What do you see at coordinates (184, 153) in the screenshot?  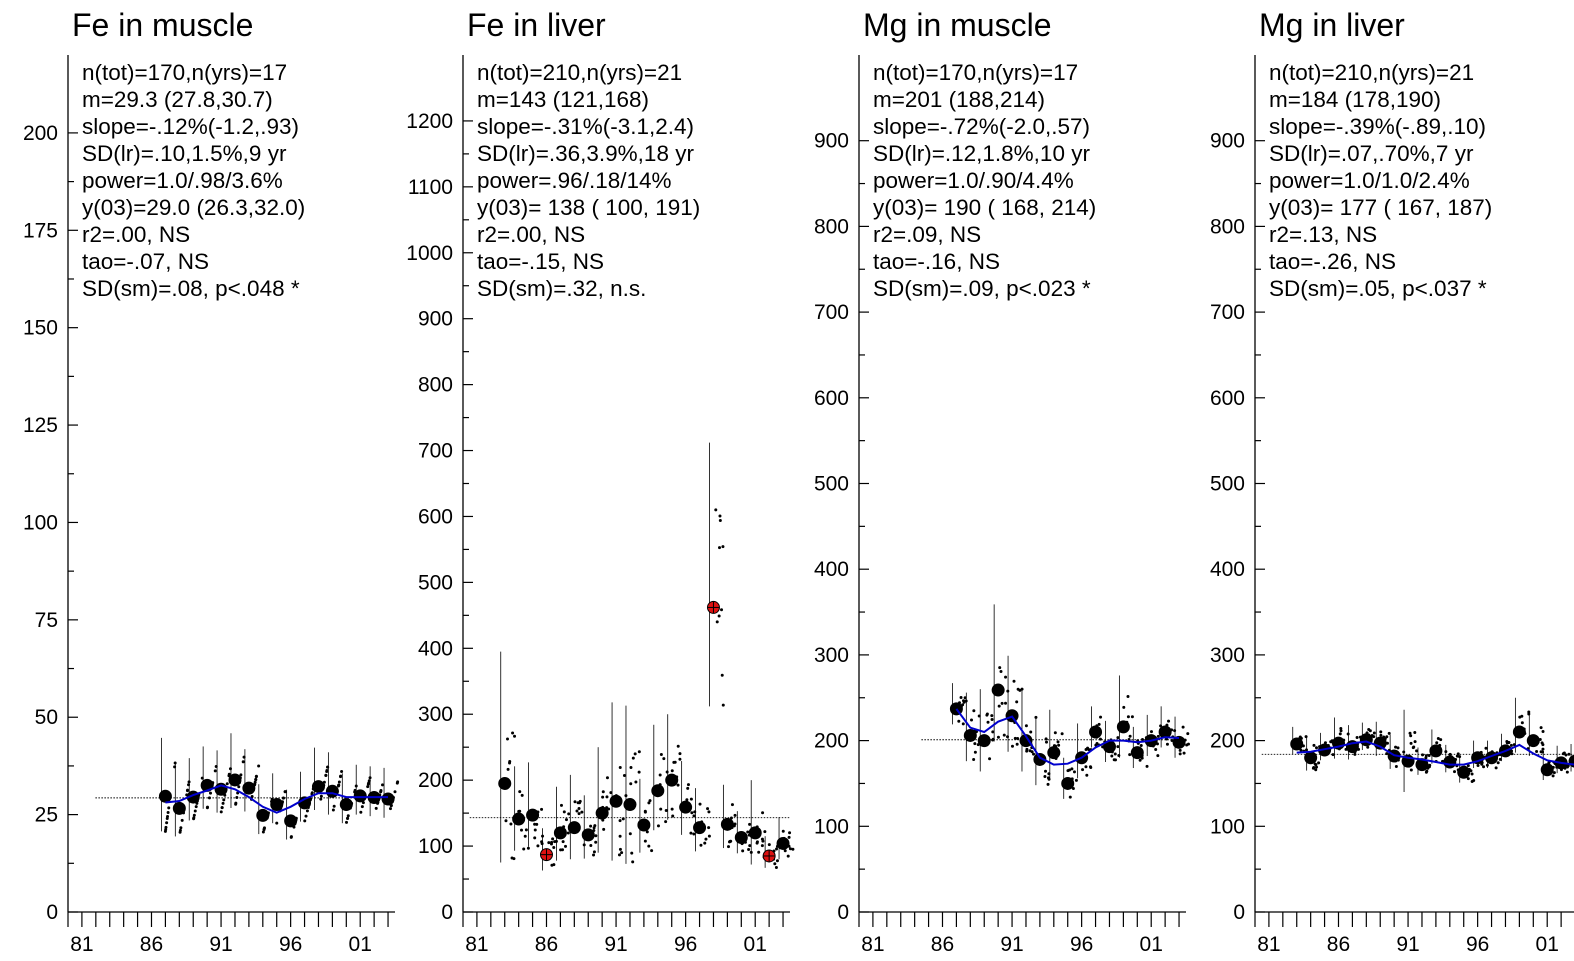 I see `stat-line: SD(lr)=.10,1.5%,9 yr` at bounding box center [184, 153].